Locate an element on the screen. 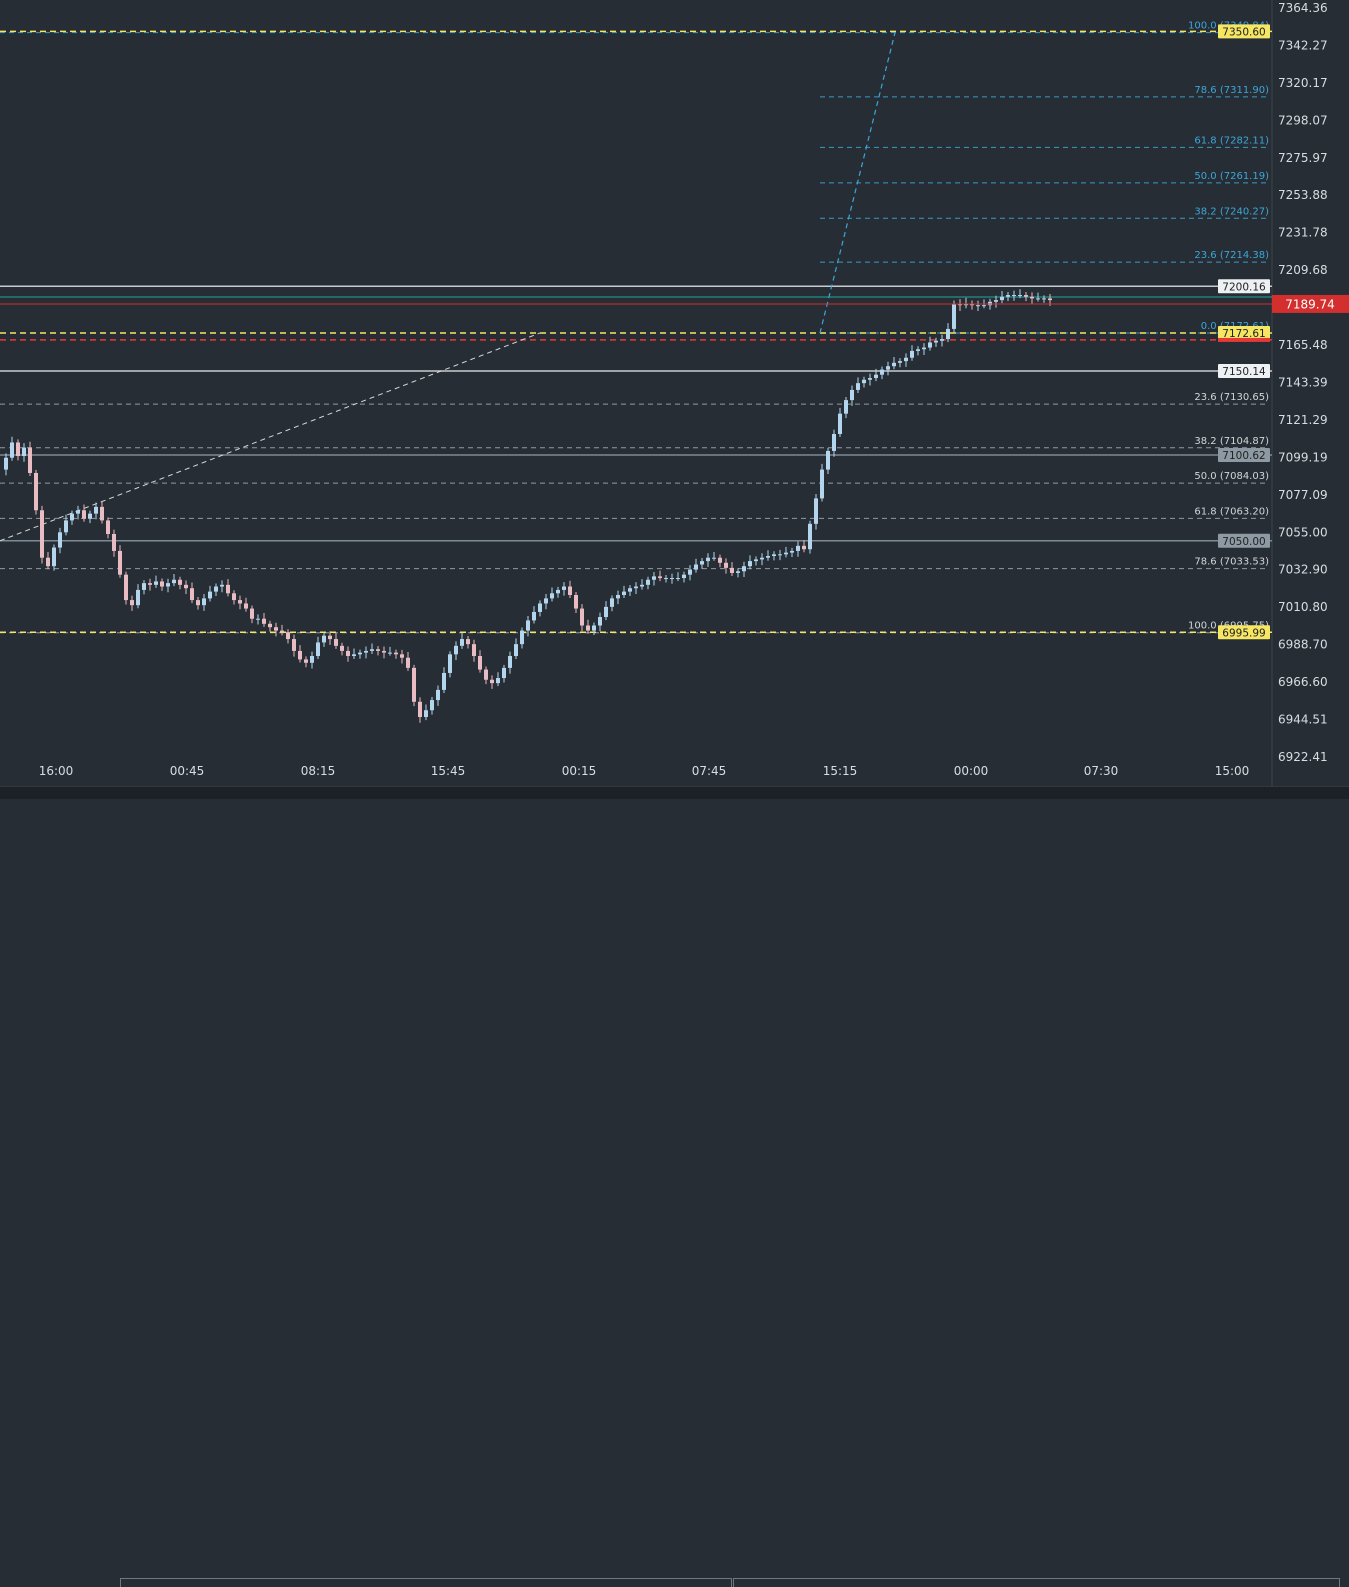  level-label: 7150.14 is located at coordinates (1244, 372).